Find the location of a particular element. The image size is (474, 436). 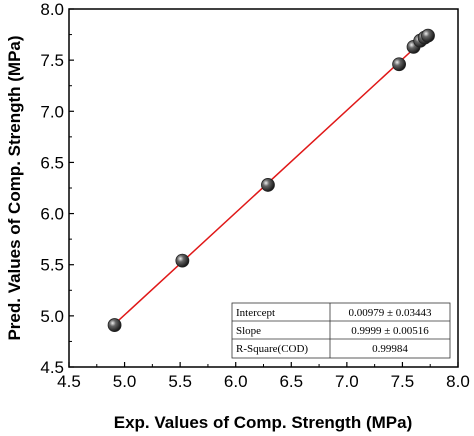

y-axis-label: Pred. Values of Comp. Strength (MPa) is located at coordinates (14, 187).